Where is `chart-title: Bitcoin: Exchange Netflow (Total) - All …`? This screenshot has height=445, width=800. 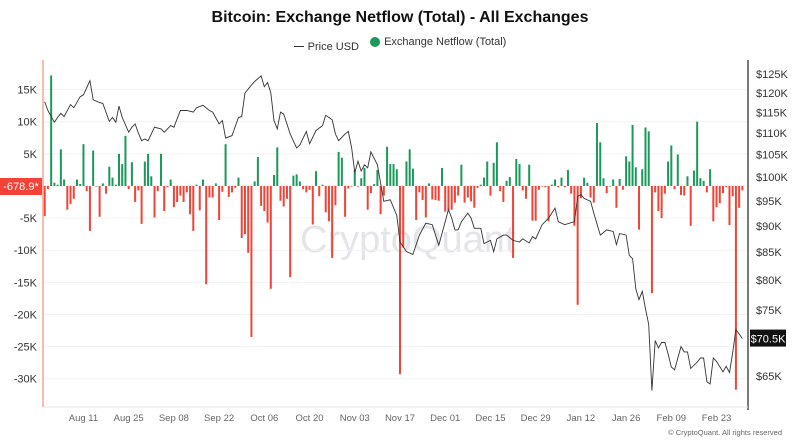 chart-title: Bitcoin: Exchange Netflow (Total) - All … is located at coordinates (400, 17).